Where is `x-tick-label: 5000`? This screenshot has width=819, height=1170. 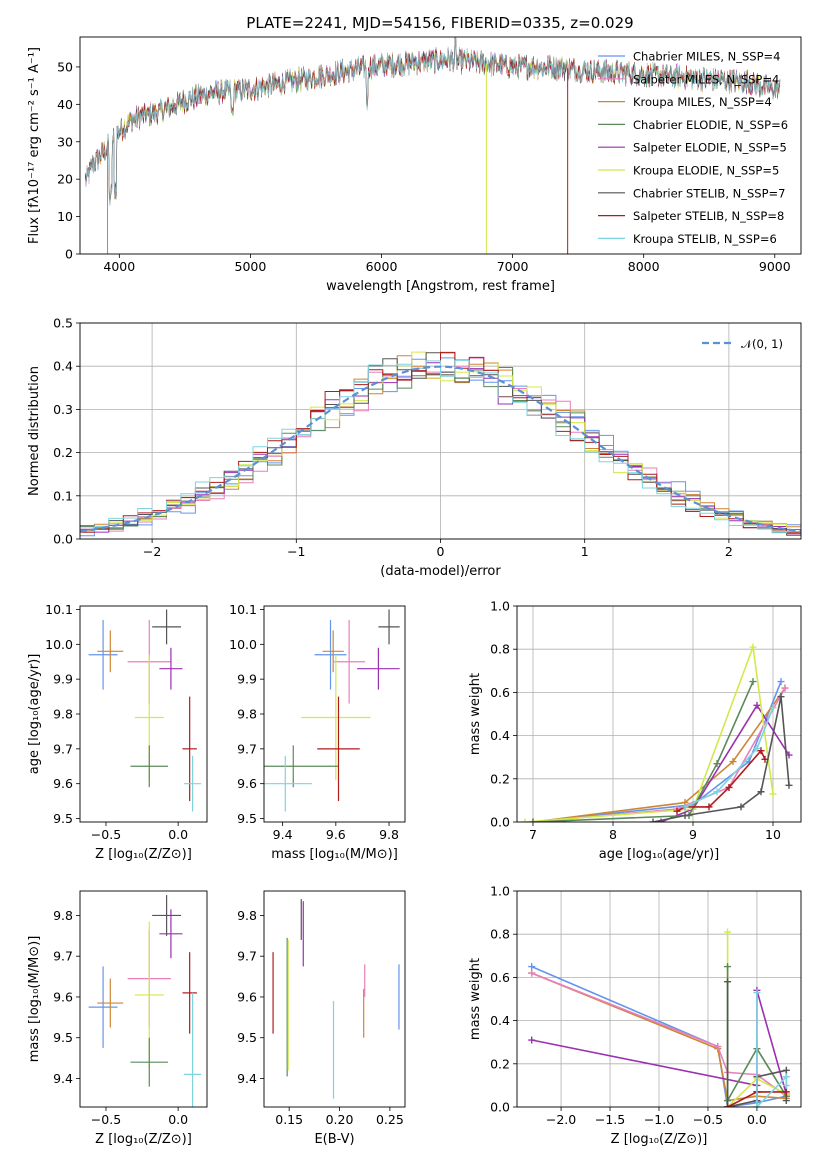 x-tick-label: 5000 is located at coordinates (251, 266).